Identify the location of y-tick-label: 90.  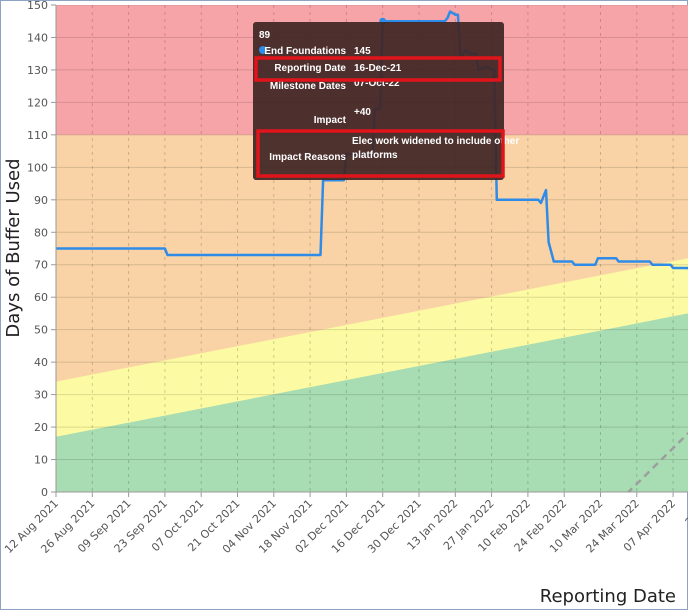
(41, 200).